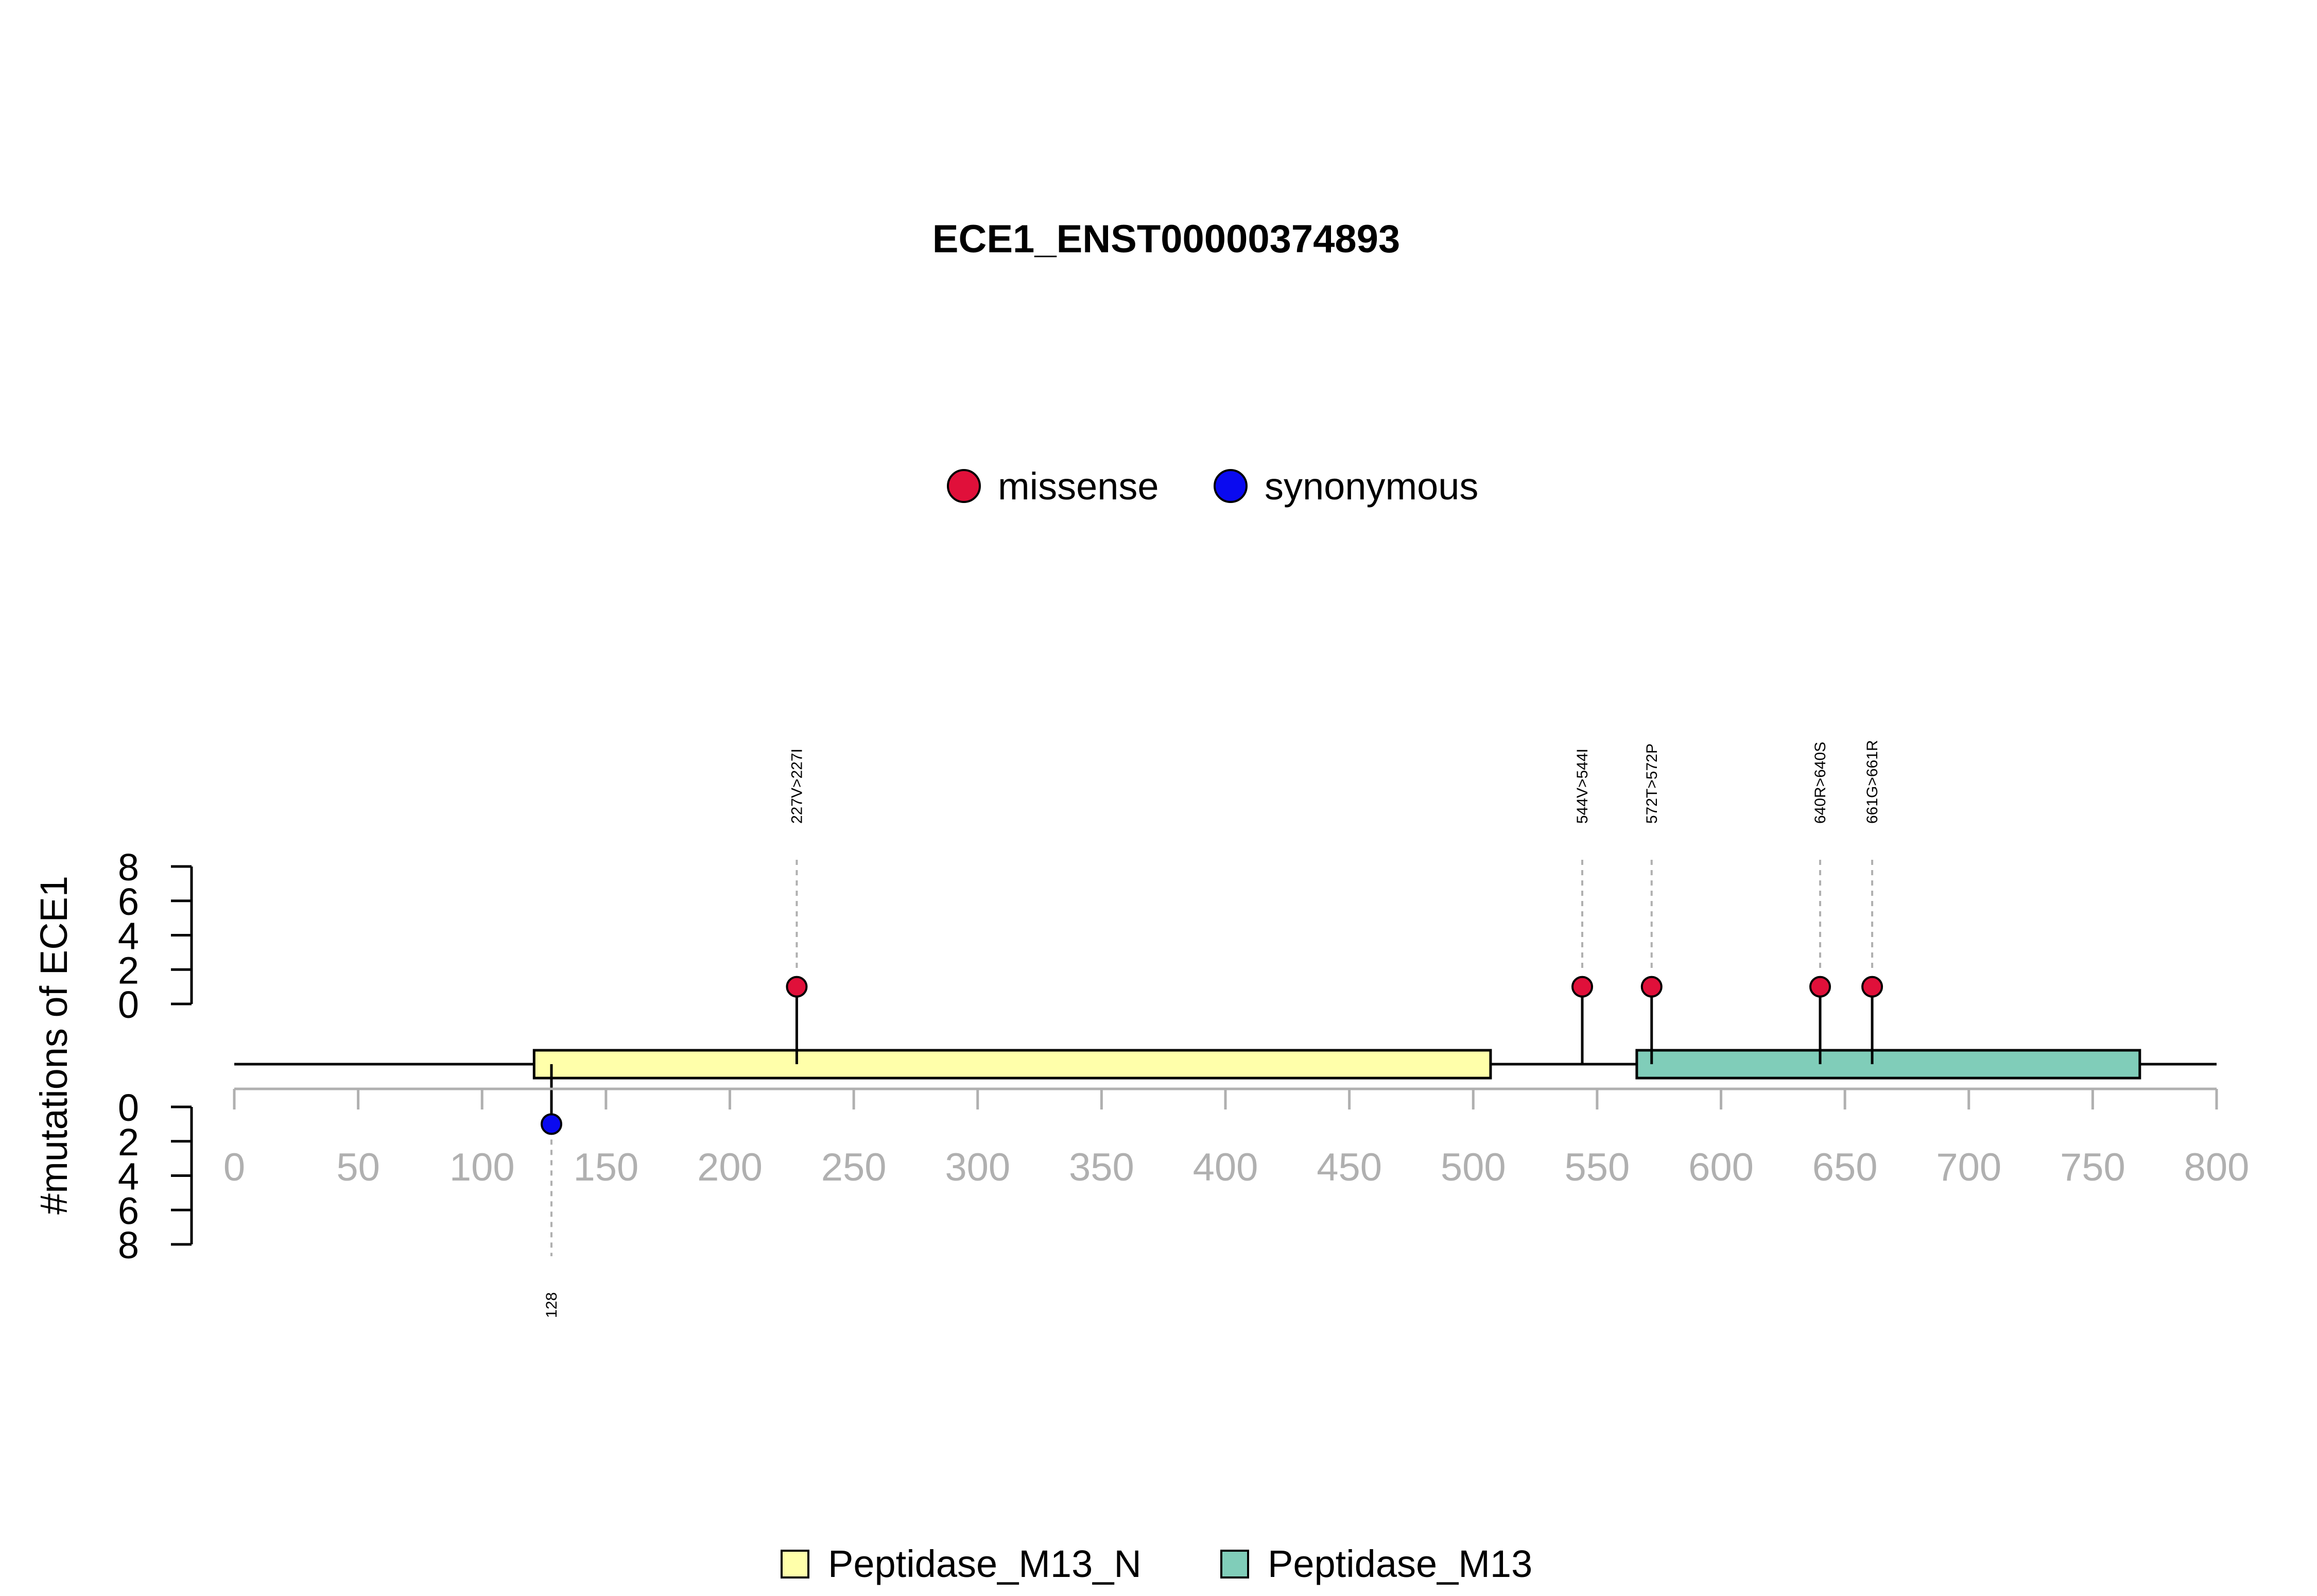  What do you see at coordinates (1582, 786) in the screenshot?
I see `mutation-label: 544V>544I` at bounding box center [1582, 786].